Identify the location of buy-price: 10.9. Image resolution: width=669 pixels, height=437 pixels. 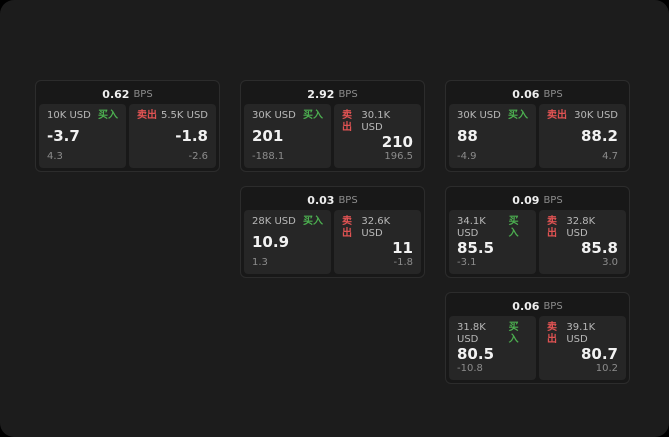
(271, 242).